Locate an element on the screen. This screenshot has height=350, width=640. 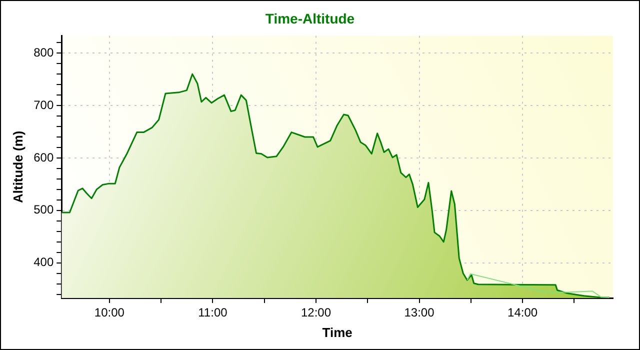
x-axis-title: Time is located at coordinates (337, 332).